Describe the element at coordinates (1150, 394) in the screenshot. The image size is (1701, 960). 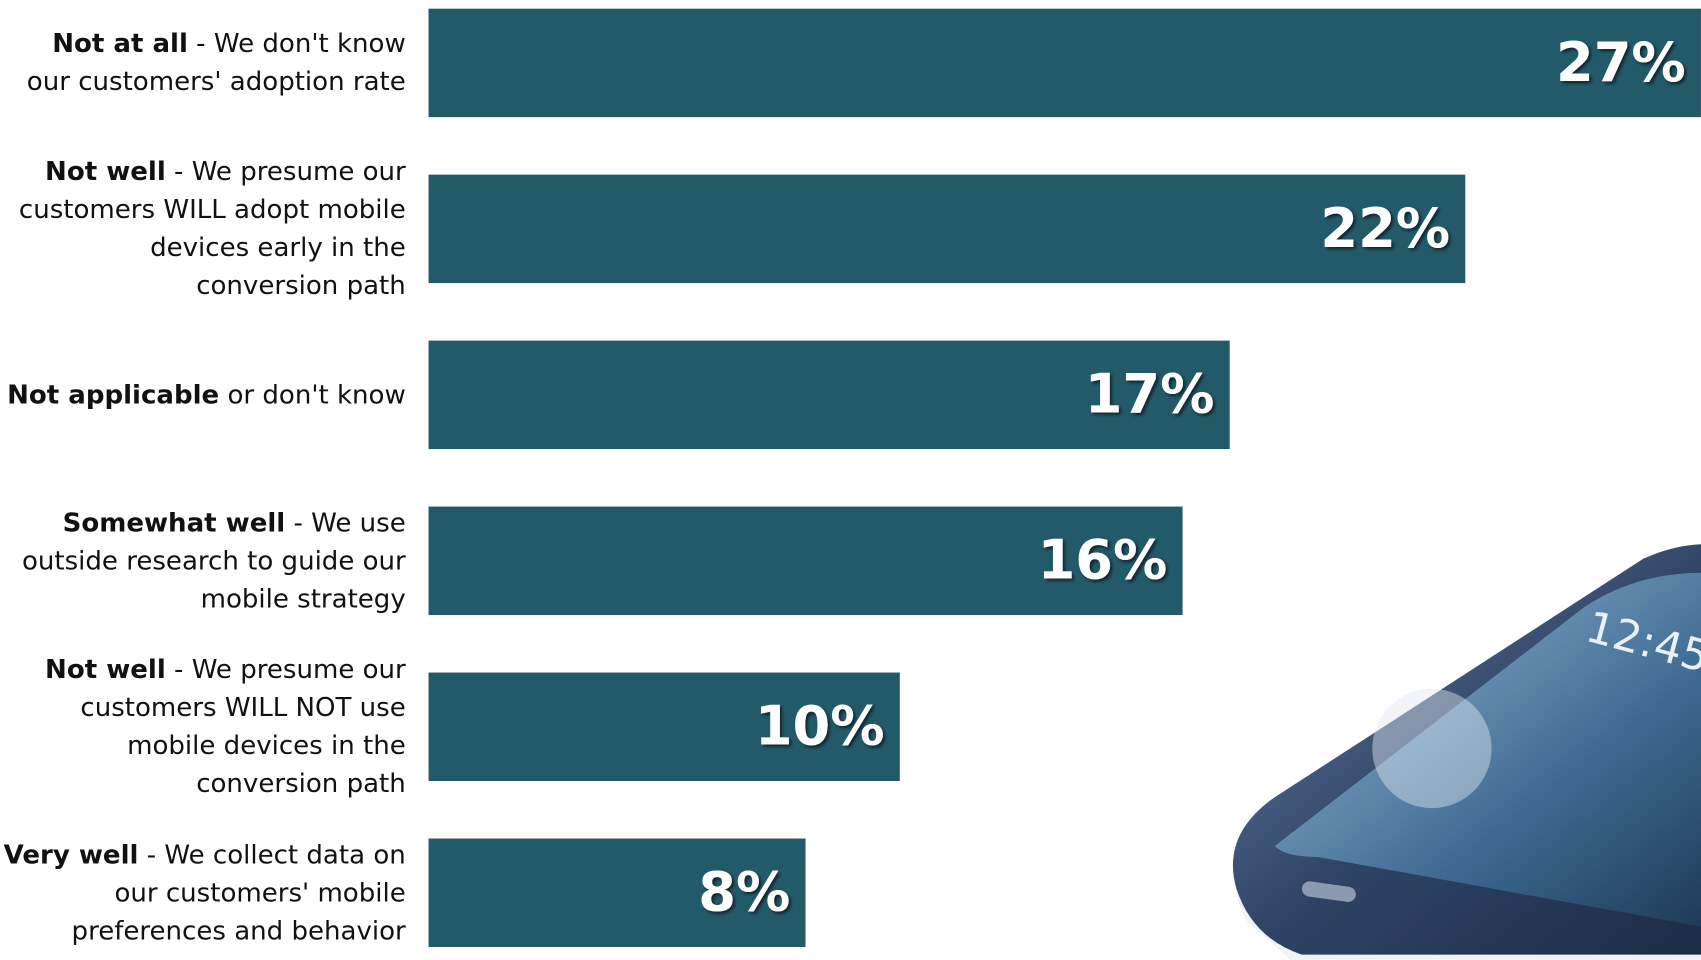
I see `value-label: 17%` at that location.